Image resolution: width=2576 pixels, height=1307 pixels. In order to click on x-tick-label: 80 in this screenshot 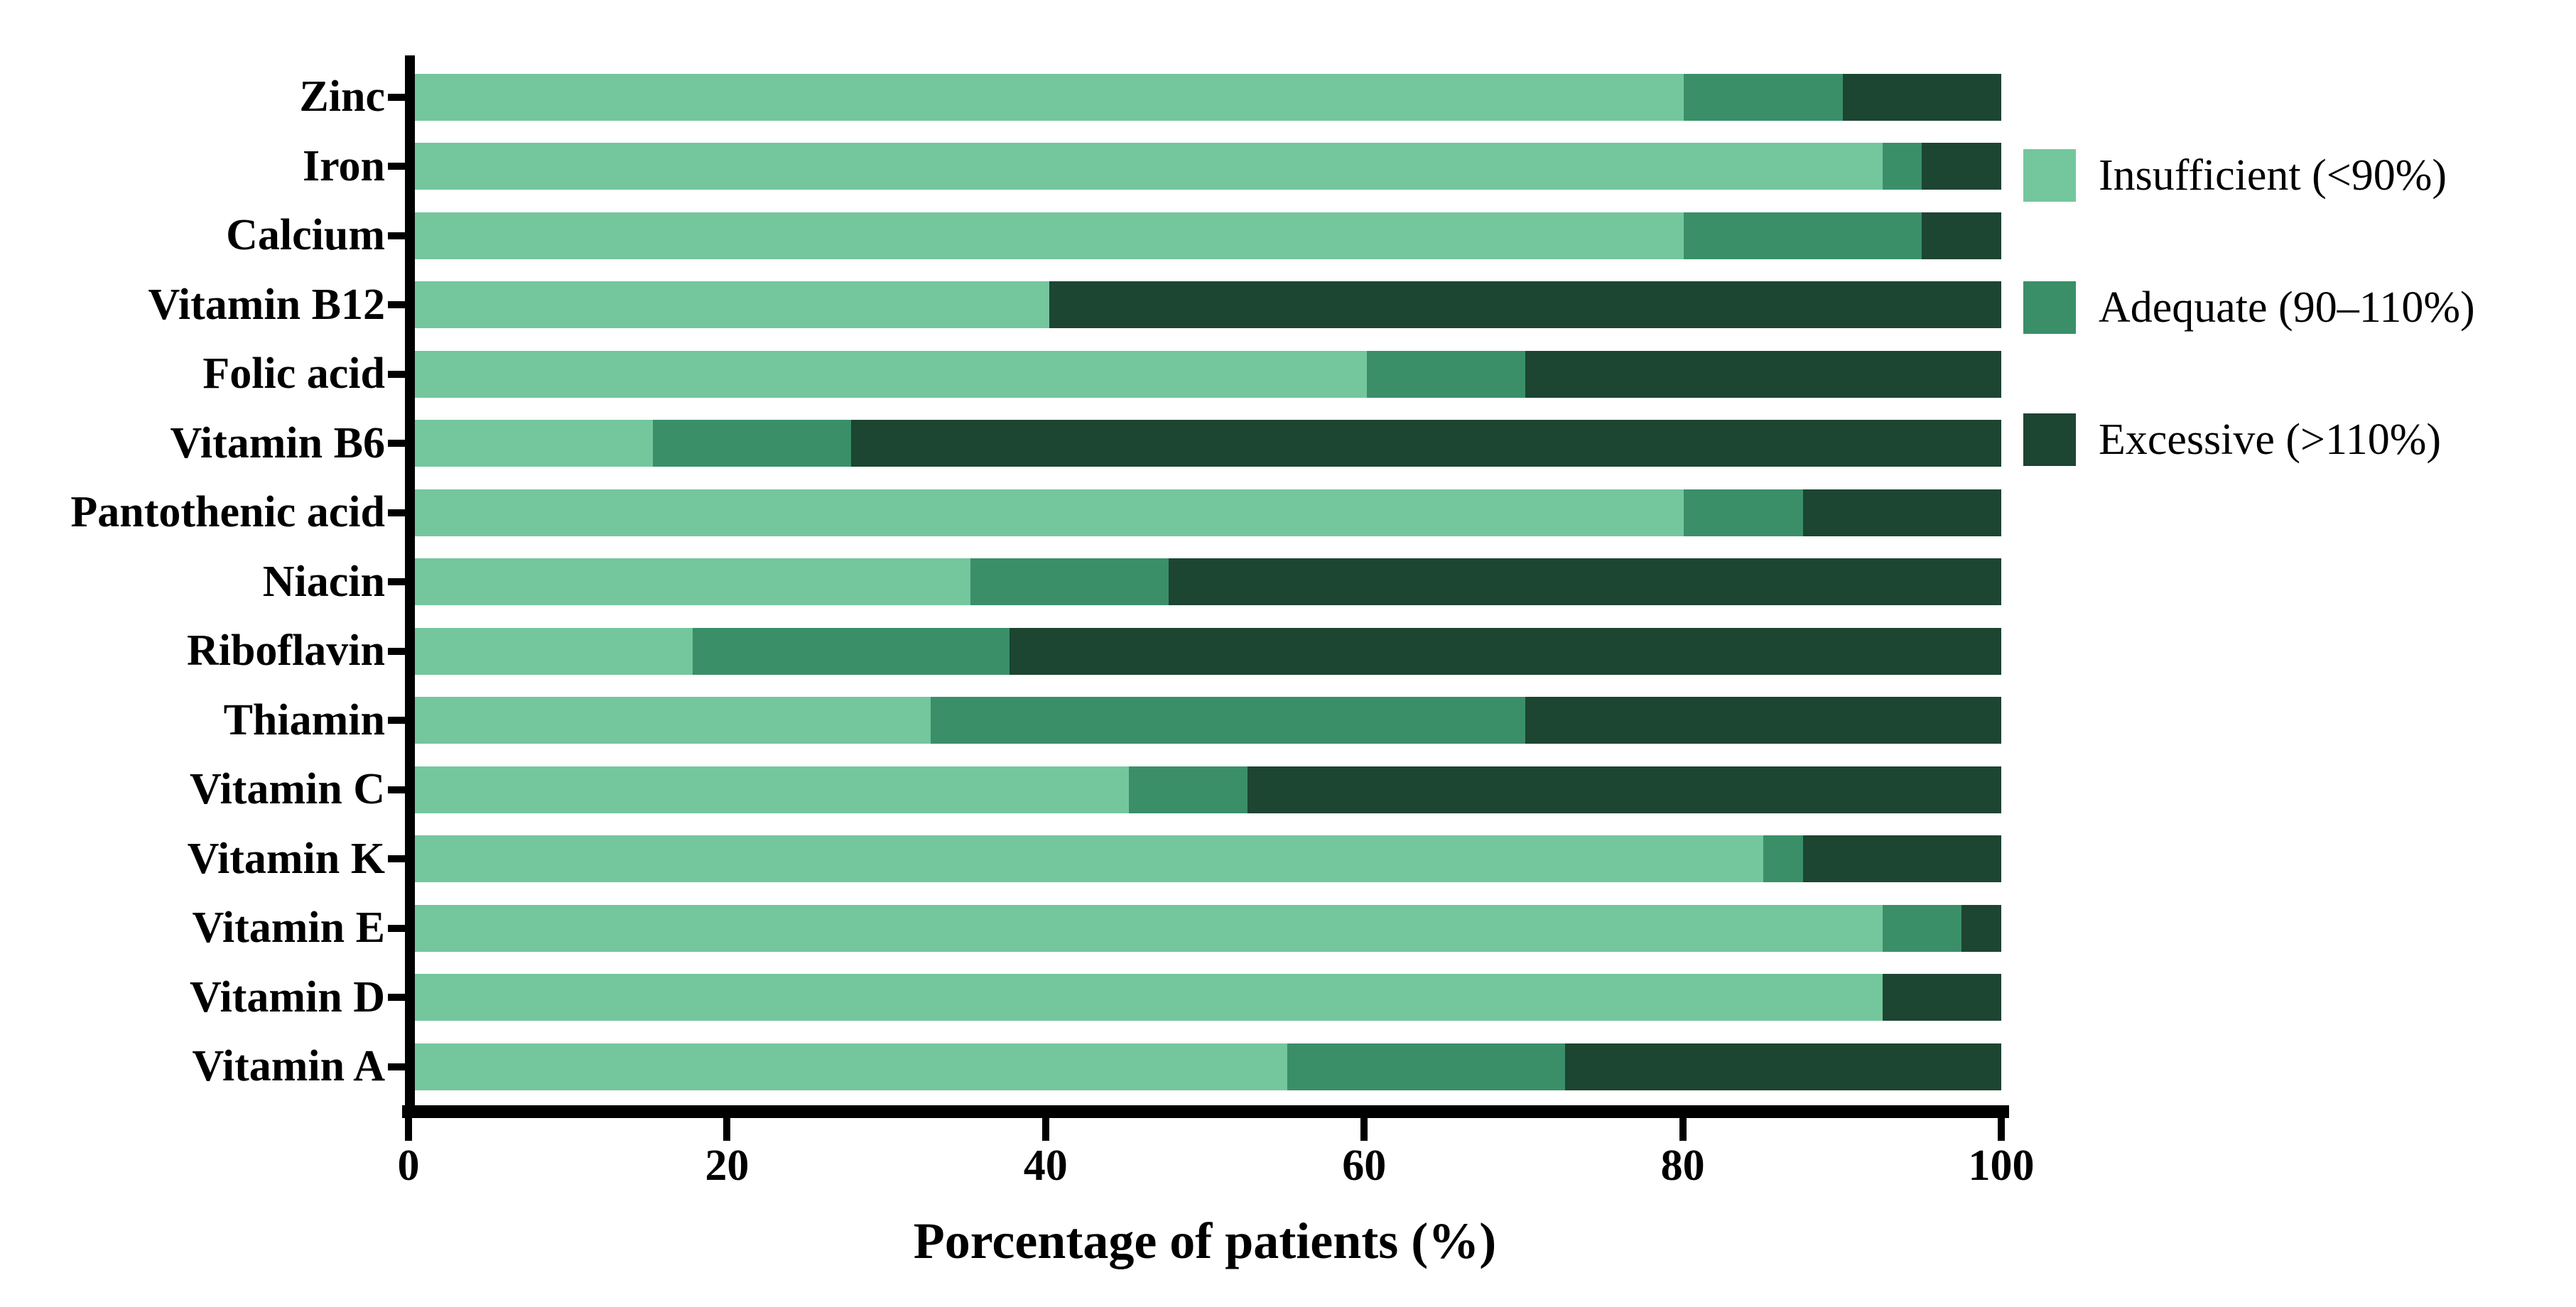, I will do `click(1682, 1165)`.